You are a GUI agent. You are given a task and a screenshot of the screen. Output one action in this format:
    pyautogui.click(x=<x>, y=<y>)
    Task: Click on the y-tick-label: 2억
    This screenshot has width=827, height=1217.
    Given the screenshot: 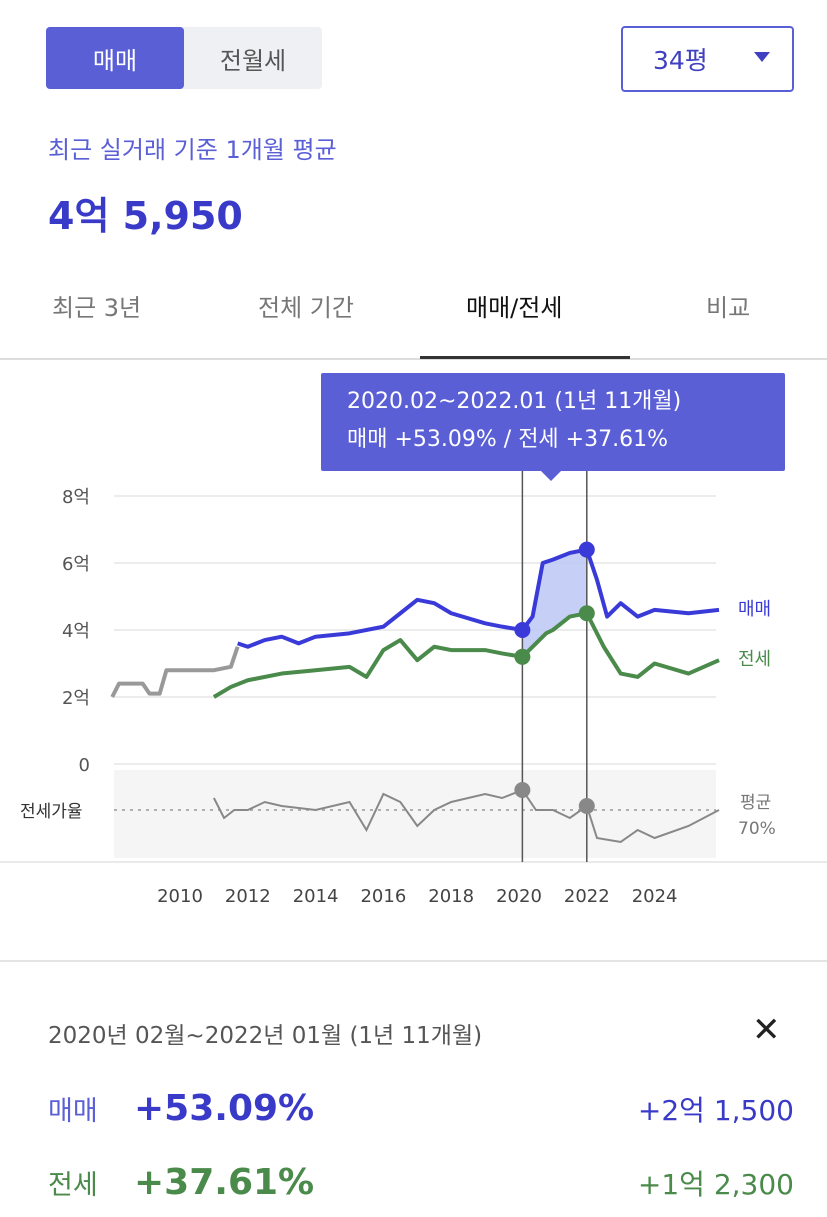 What is the action you would take?
    pyautogui.click(x=76, y=698)
    